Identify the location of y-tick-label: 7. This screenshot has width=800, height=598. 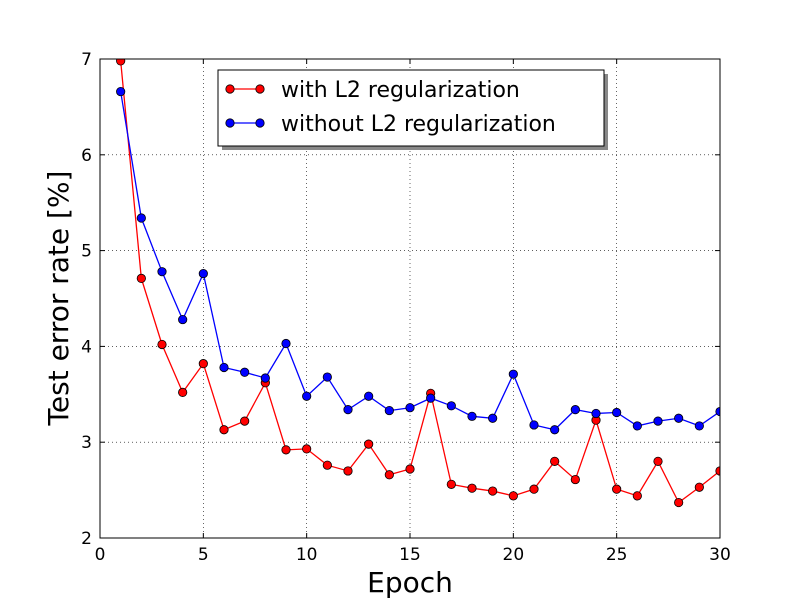
(86, 60).